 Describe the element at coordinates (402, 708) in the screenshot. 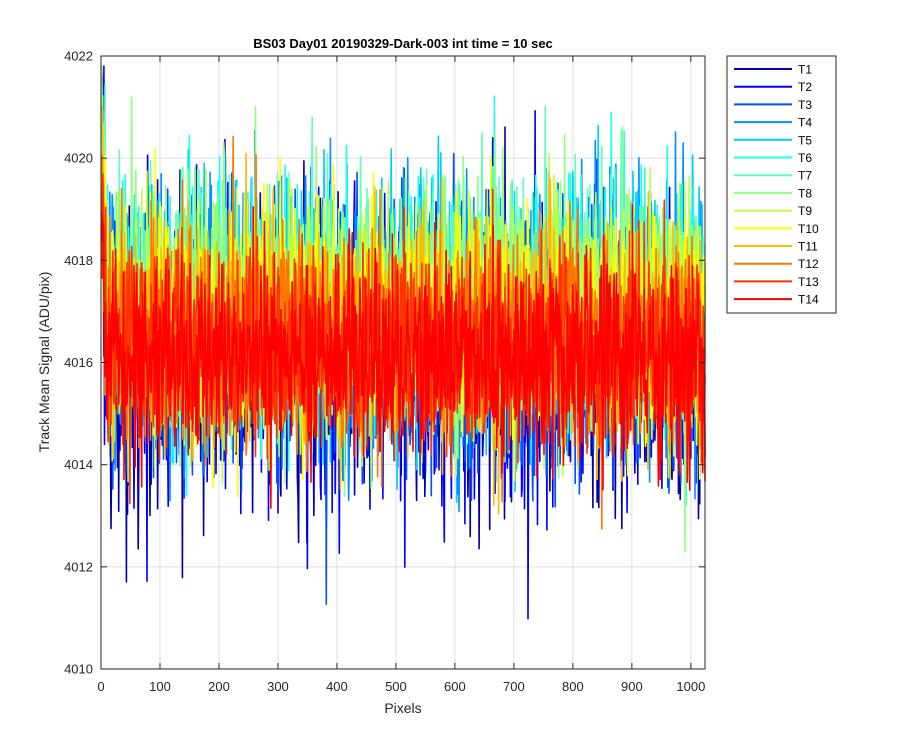

I see `x-axis-label: Pixels` at that location.